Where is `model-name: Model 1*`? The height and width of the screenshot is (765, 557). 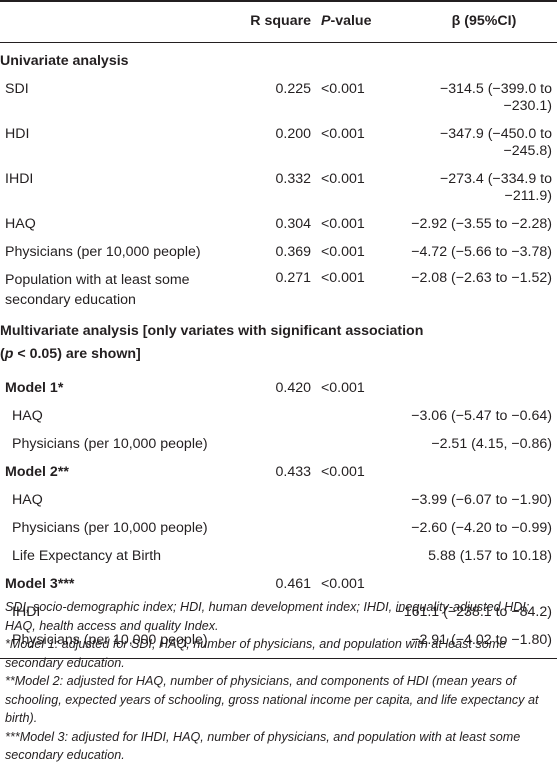
model-name: Model 1* is located at coordinates (34, 387).